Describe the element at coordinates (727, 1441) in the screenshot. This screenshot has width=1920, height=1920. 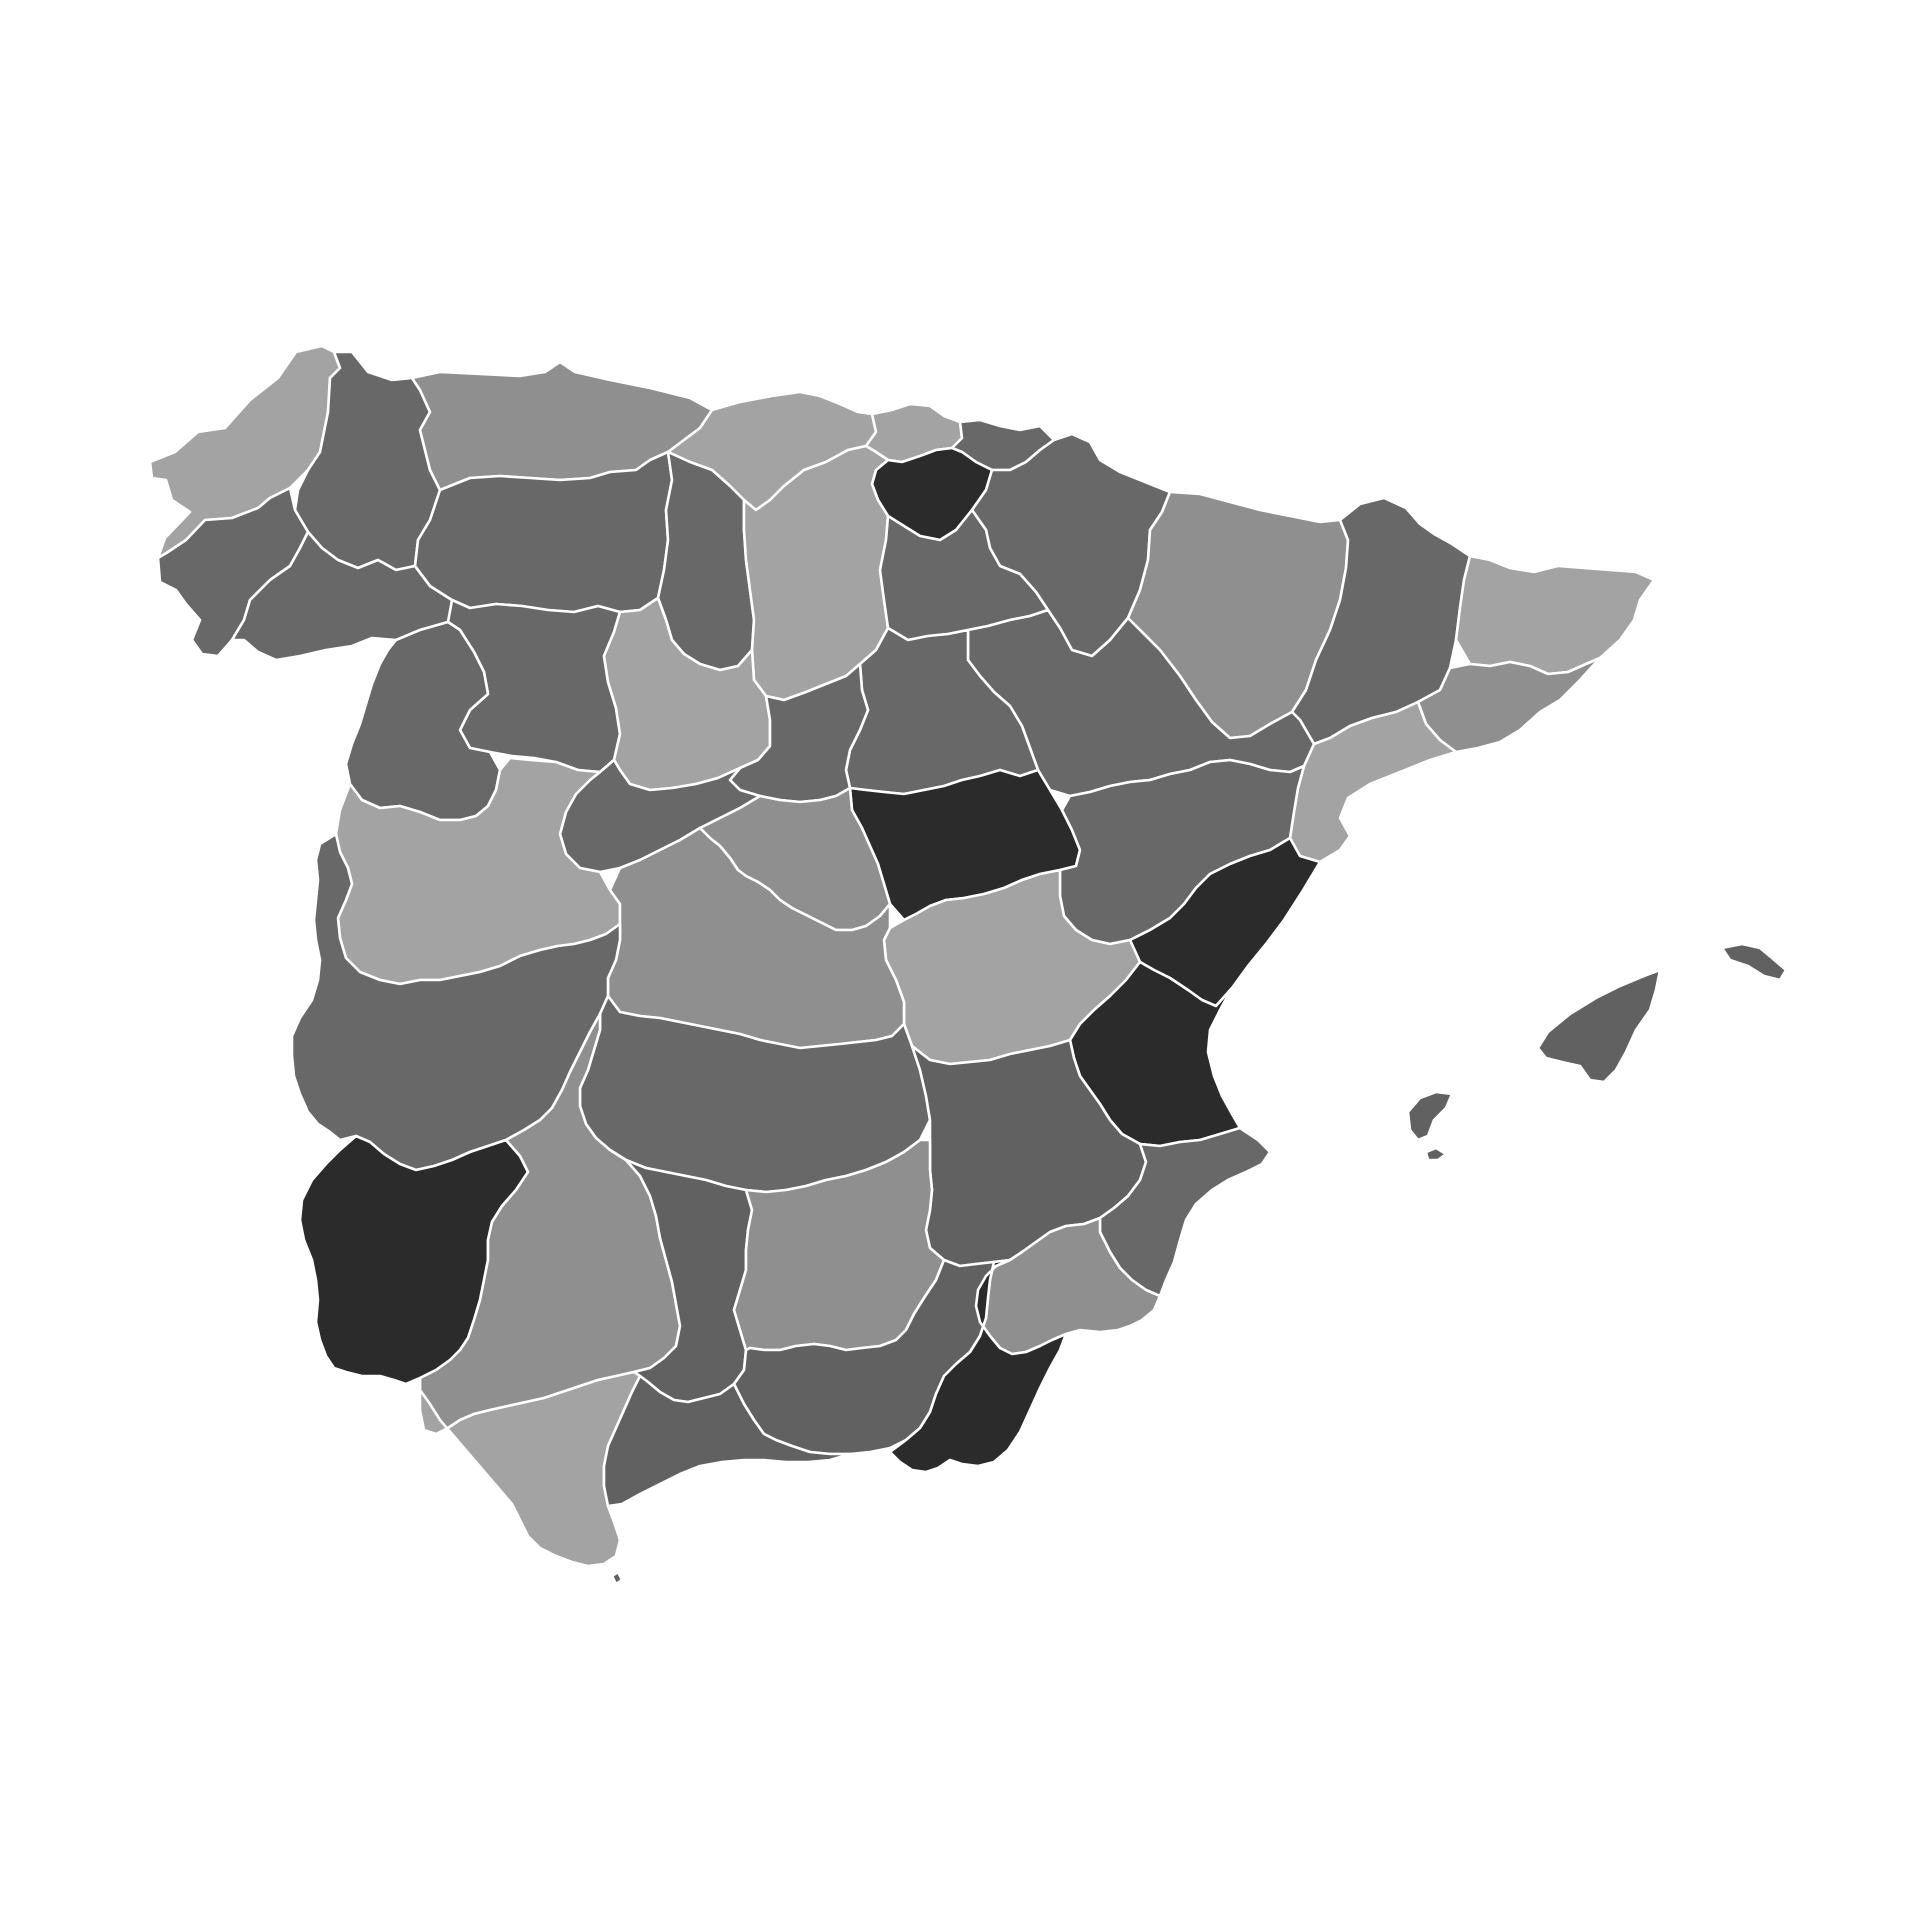
I see `province-malaga` at that location.